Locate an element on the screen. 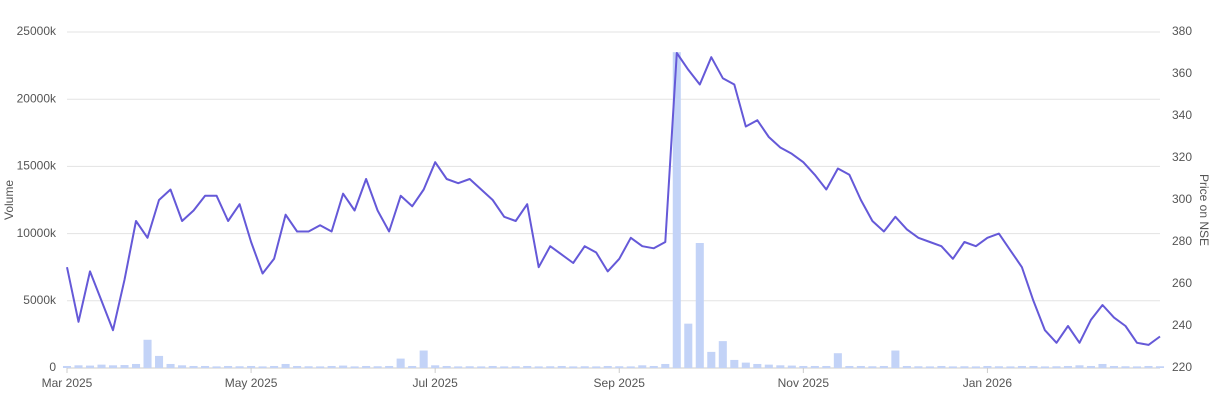  y2-tick-label: 260 is located at coordinates (1182, 283).